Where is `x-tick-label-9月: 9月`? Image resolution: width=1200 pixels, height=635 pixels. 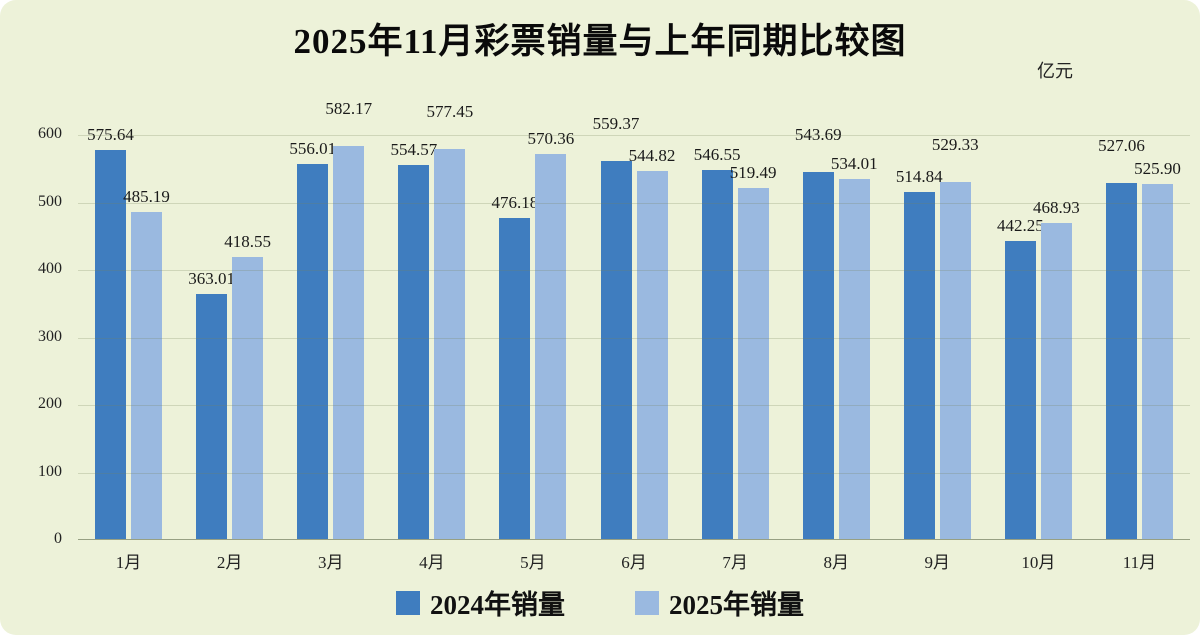 x-tick-label-9月: 9月 is located at coordinates (937, 562).